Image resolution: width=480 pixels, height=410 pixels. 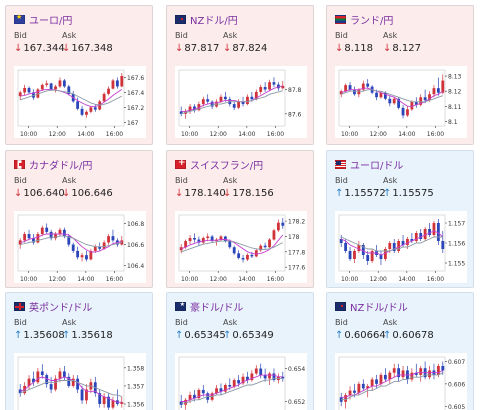 What do you see at coordinates (456, 224) in the screenshot?
I see `y-tick-label: 1.157` at bounding box center [456, 224].